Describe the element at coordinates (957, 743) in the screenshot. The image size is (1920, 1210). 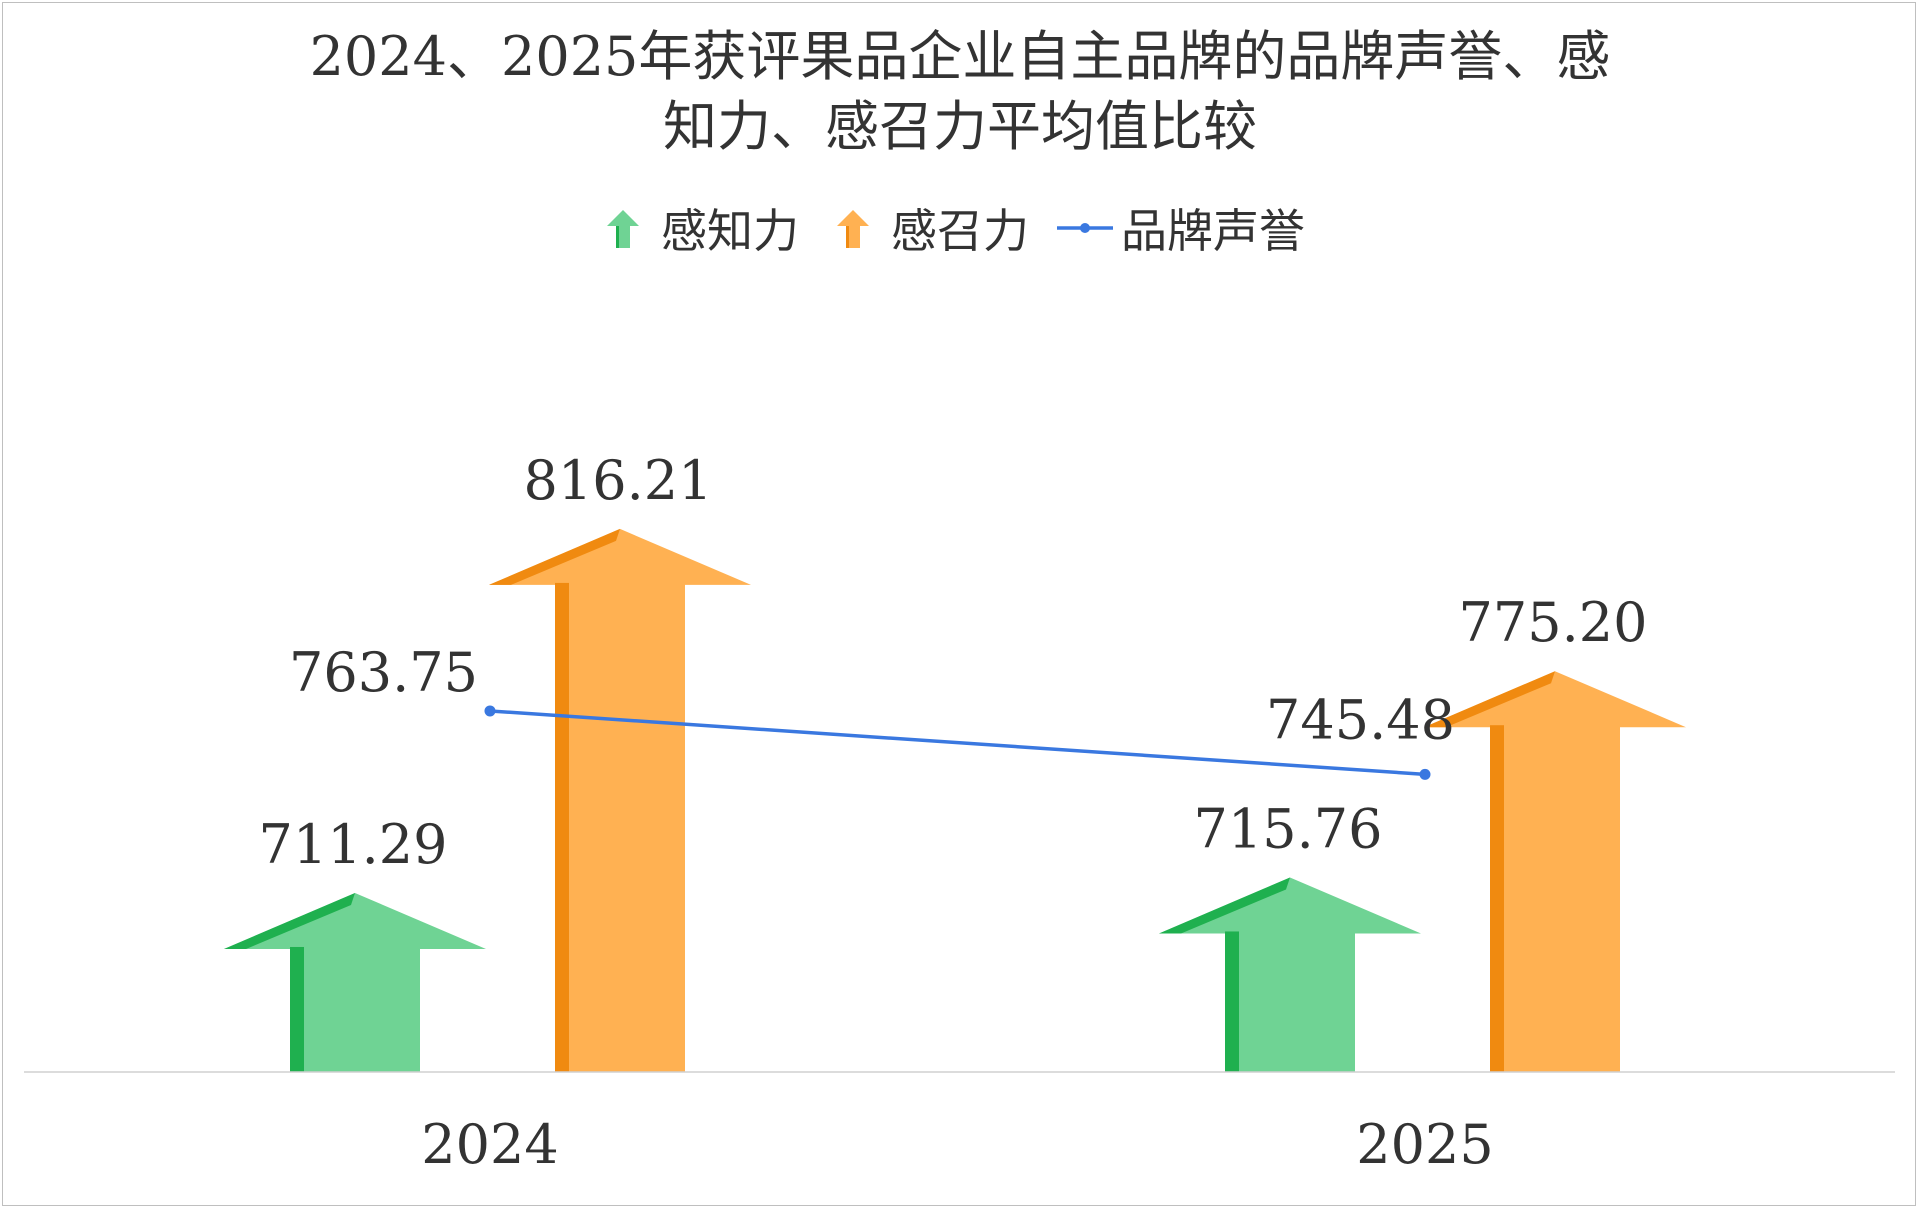
I see `line-series-品牌声誉` at that location.